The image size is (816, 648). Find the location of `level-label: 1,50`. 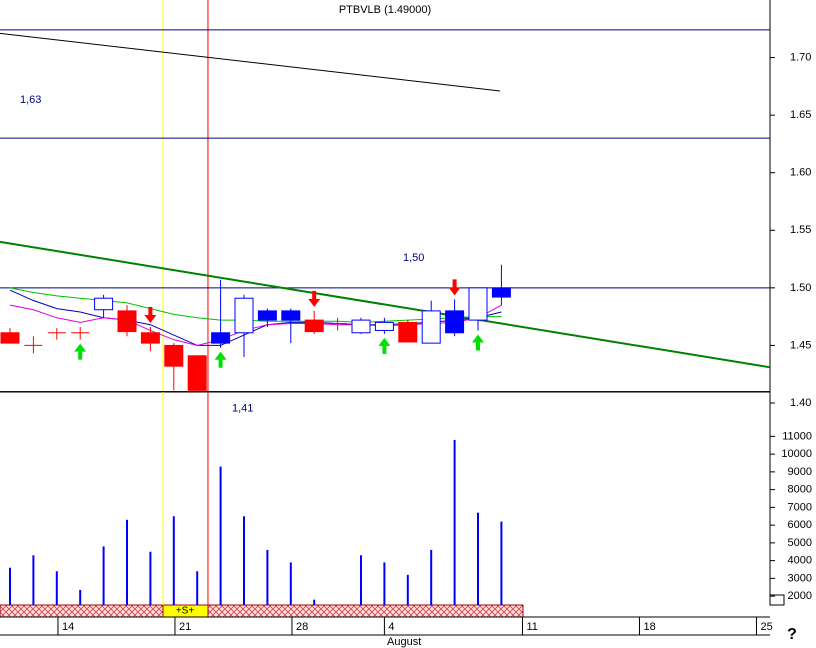

level-label: 1,50 is located at coordinates (413, 258).